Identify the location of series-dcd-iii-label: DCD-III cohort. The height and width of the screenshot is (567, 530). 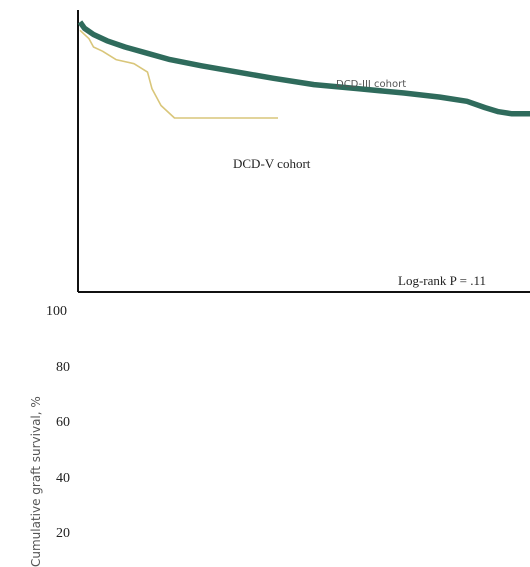
(371, 84).